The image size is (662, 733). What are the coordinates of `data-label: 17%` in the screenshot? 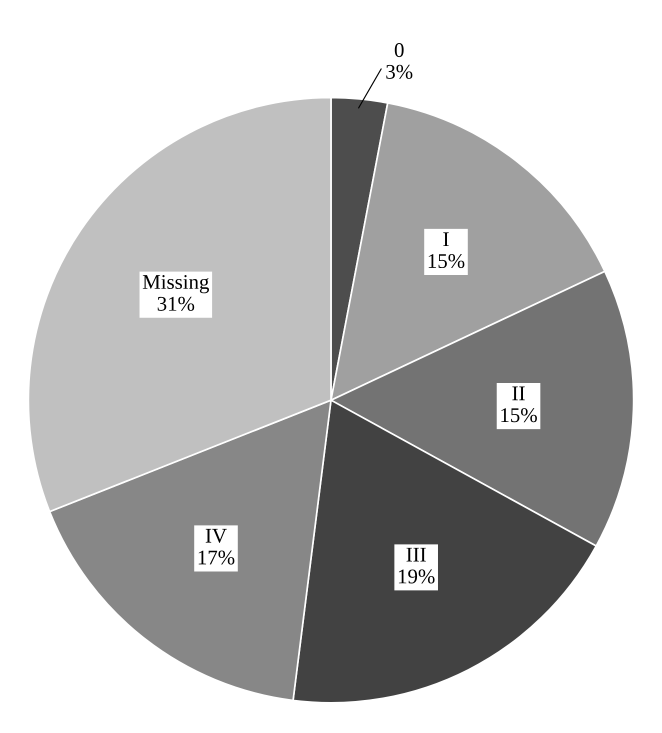 It's located at (216, 557).